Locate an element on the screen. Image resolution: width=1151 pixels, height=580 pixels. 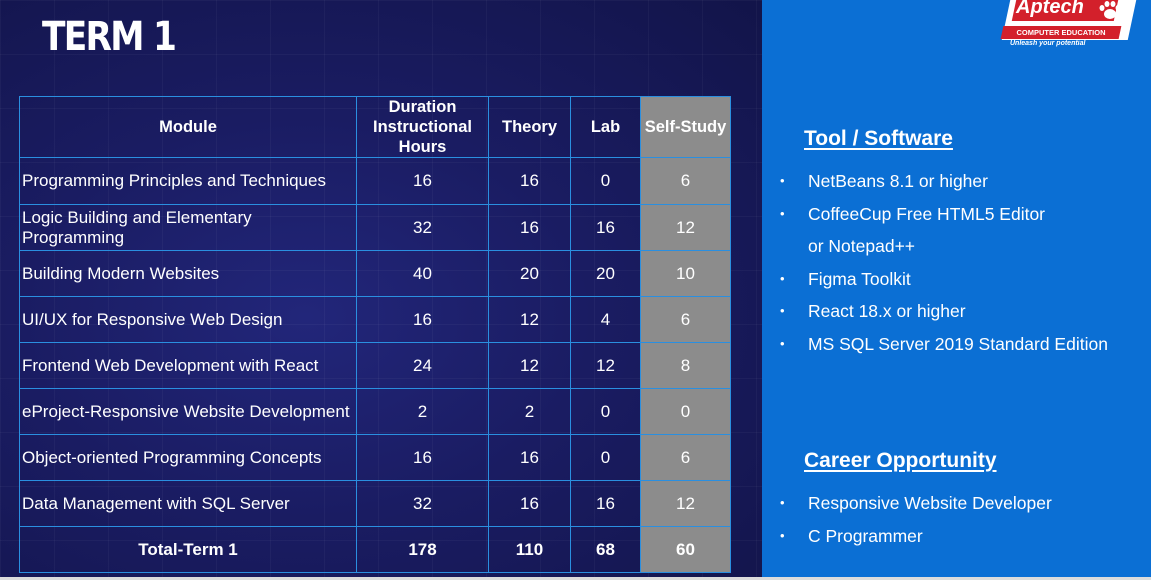
tool-item-text: React 18.x or higher is located at coordinates (887, 311).